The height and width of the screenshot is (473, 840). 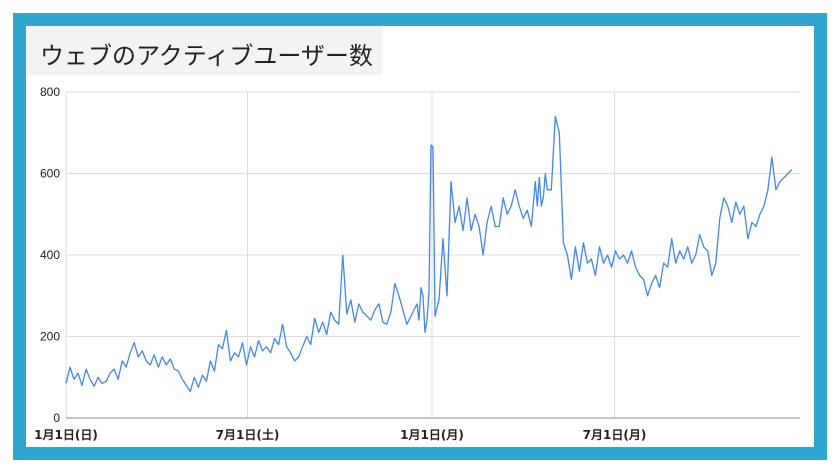 What do you see at coordinates (615, 435) in the screenshot?
I see `x-tick-label: 7月1日(月)` at bounding box center [615, 435].